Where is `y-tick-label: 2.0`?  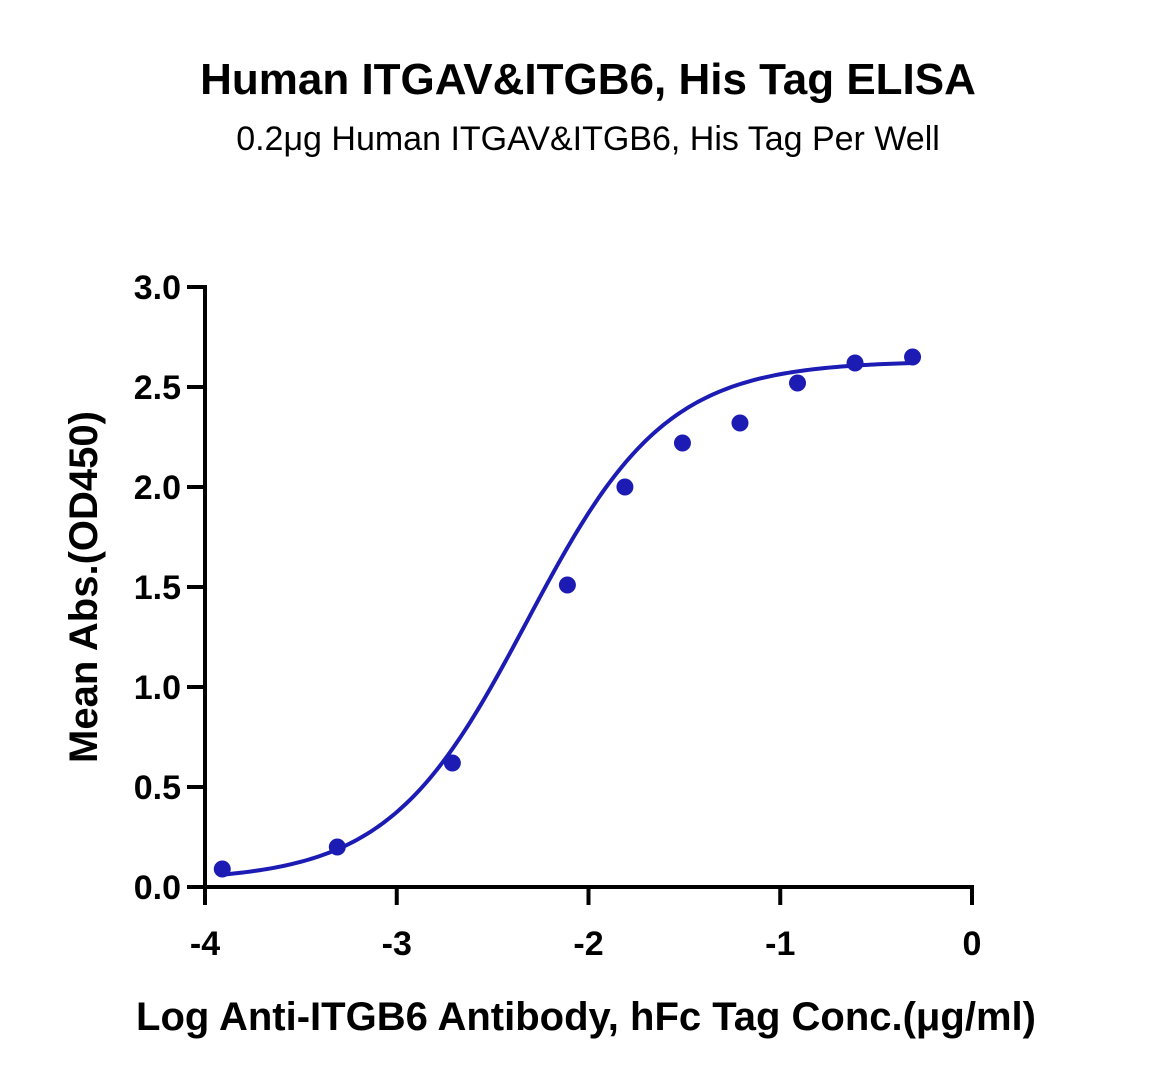 y-tick-label: 2.0 is located at coordinates (157, 488).